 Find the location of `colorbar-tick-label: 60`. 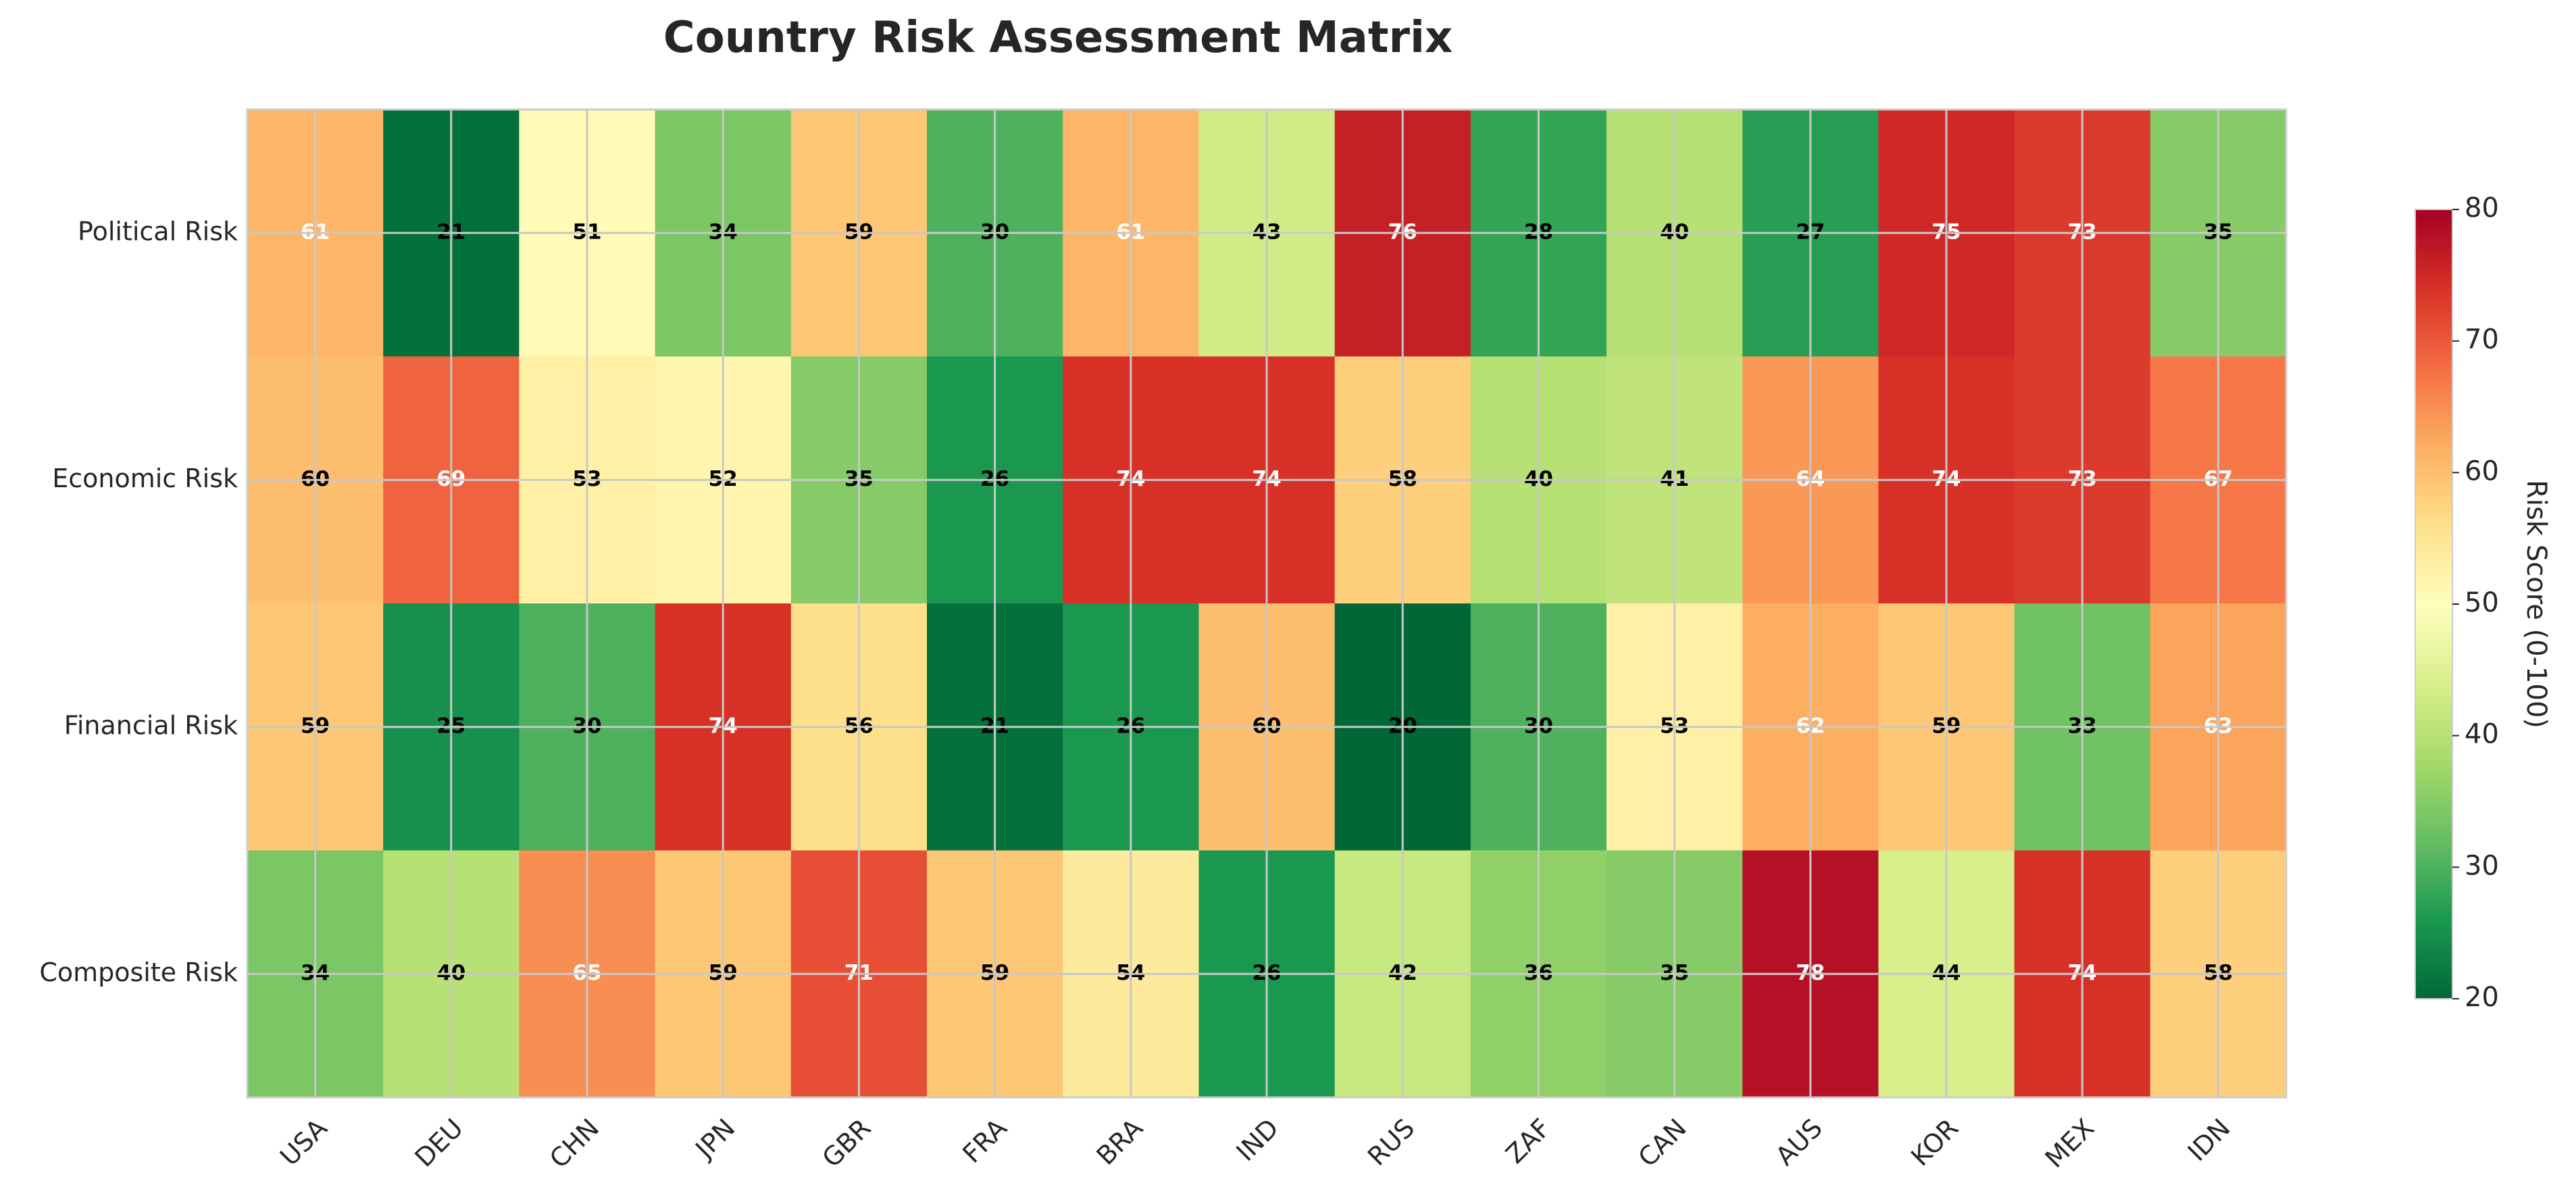

colorbar-tick-label: 60 is located at coordinates (2482, 471).